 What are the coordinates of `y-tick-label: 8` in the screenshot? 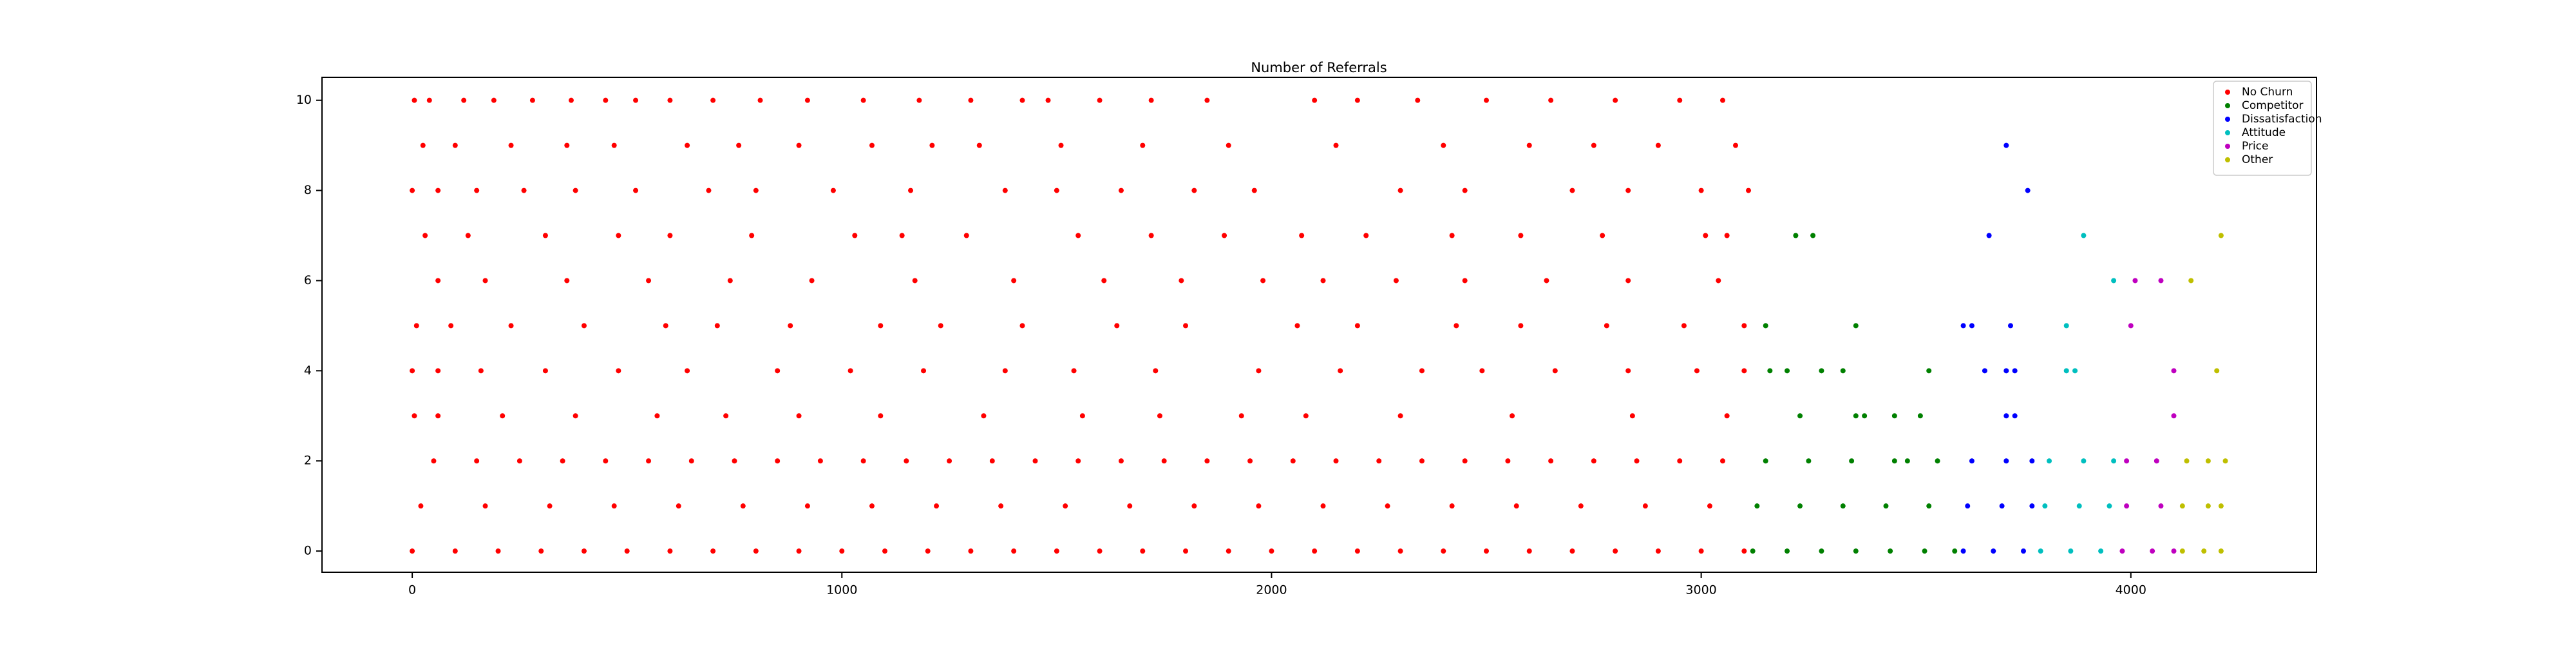 It's located at (308, 190).